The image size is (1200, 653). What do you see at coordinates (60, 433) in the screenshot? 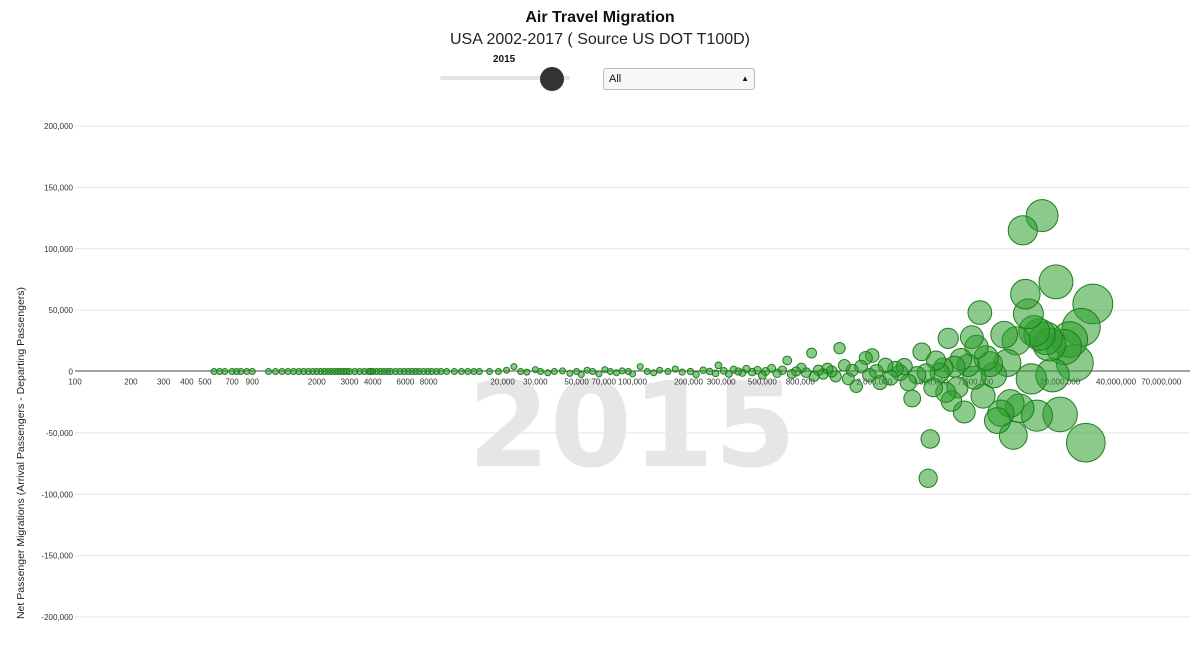
I see `y-tick-label: -50,000` at bounding box center [60, 433].